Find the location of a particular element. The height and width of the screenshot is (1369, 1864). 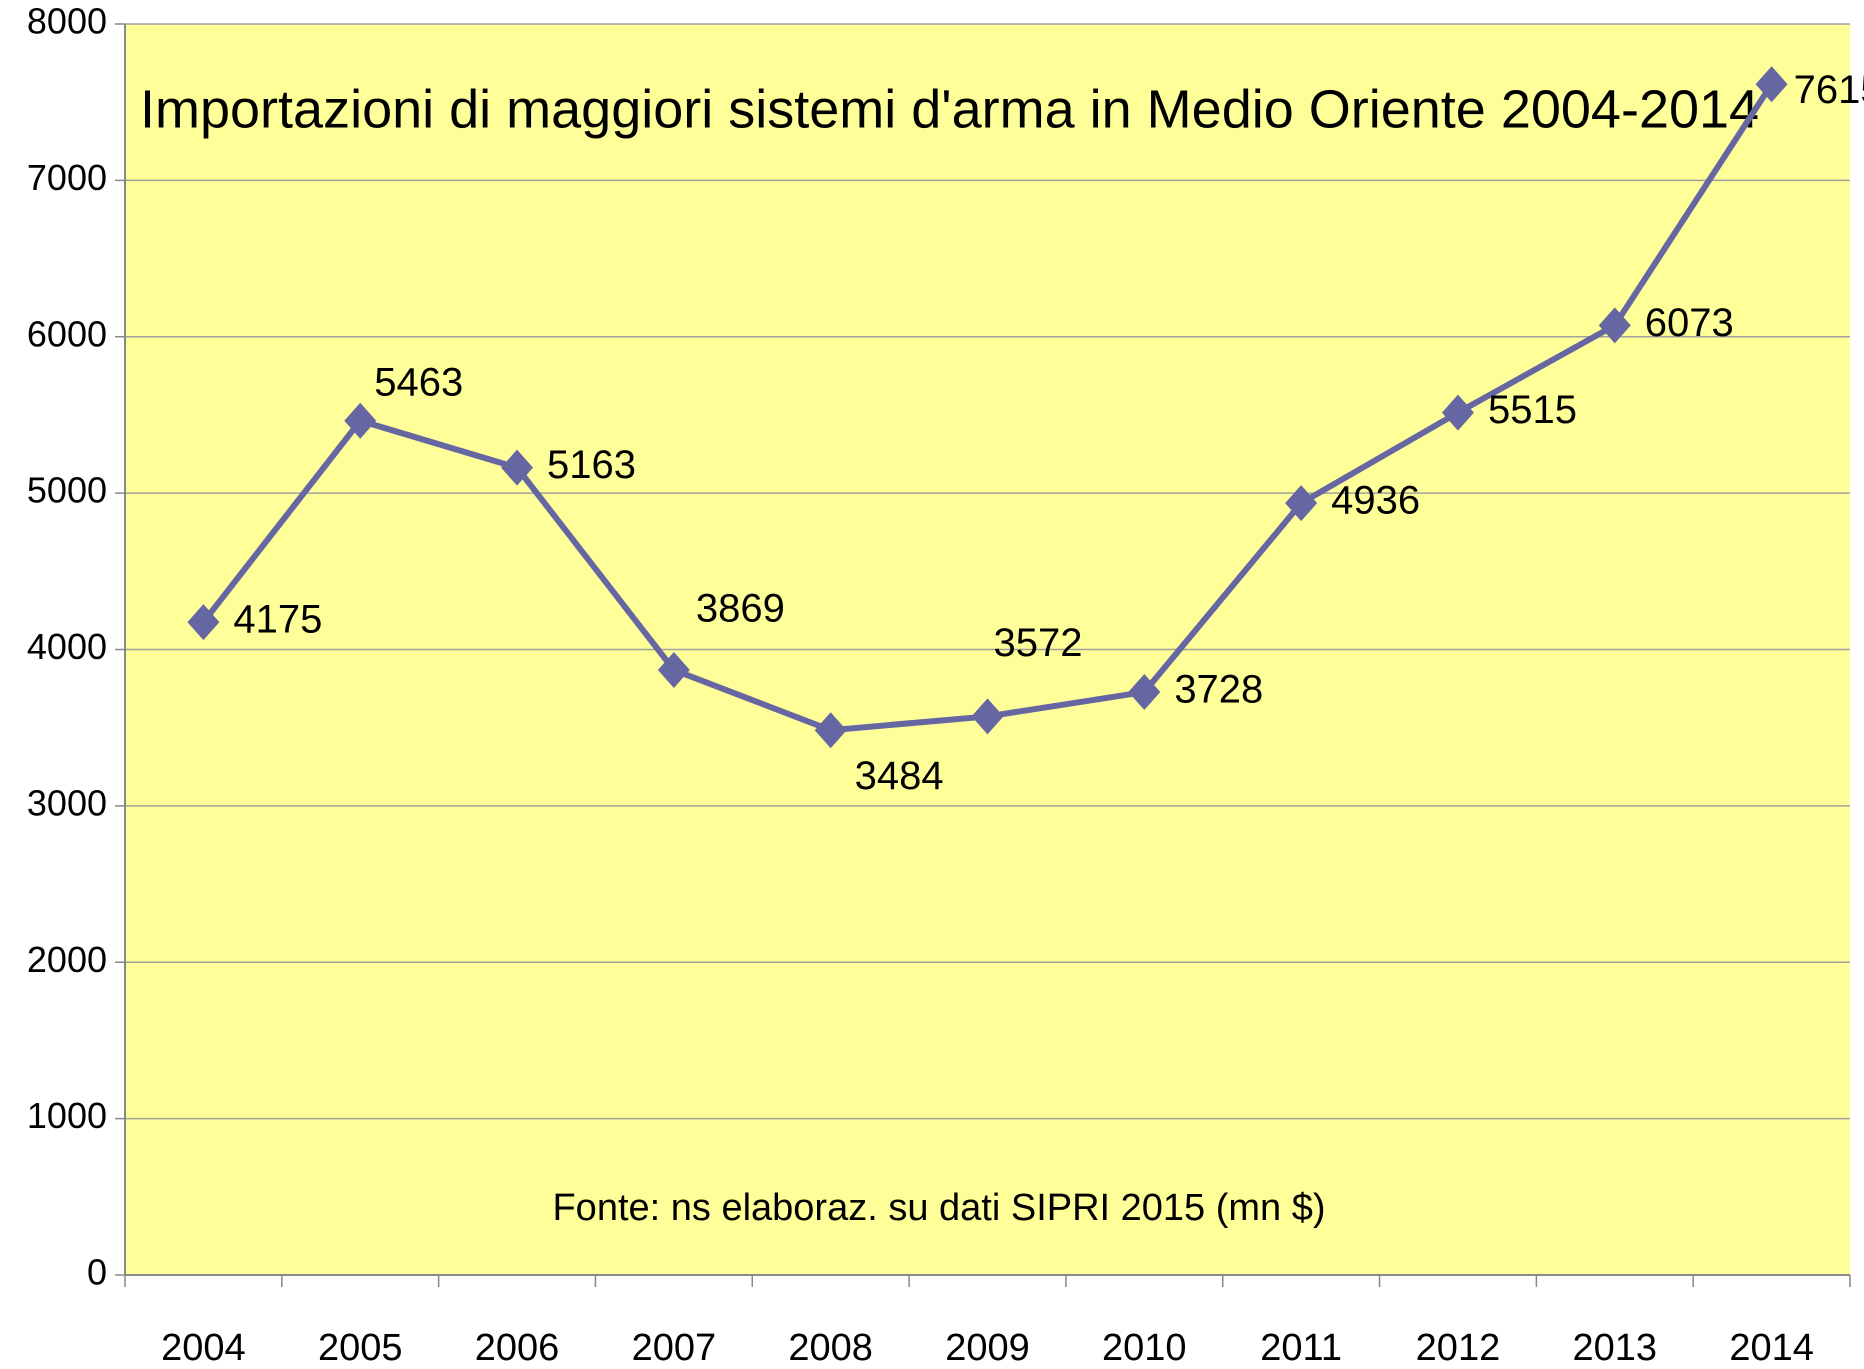

x-tick-label: 2005 is located at coordinates (360, 1348).